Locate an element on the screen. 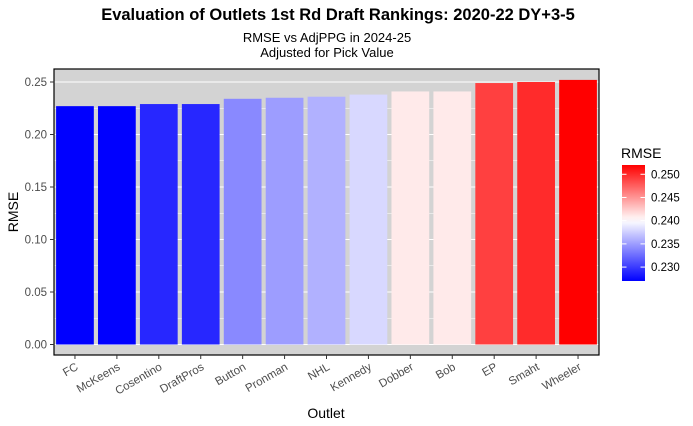 Image resolution: width=693 pixels, height=426 pixels. bar-bob is located at coordinates (452, 218).